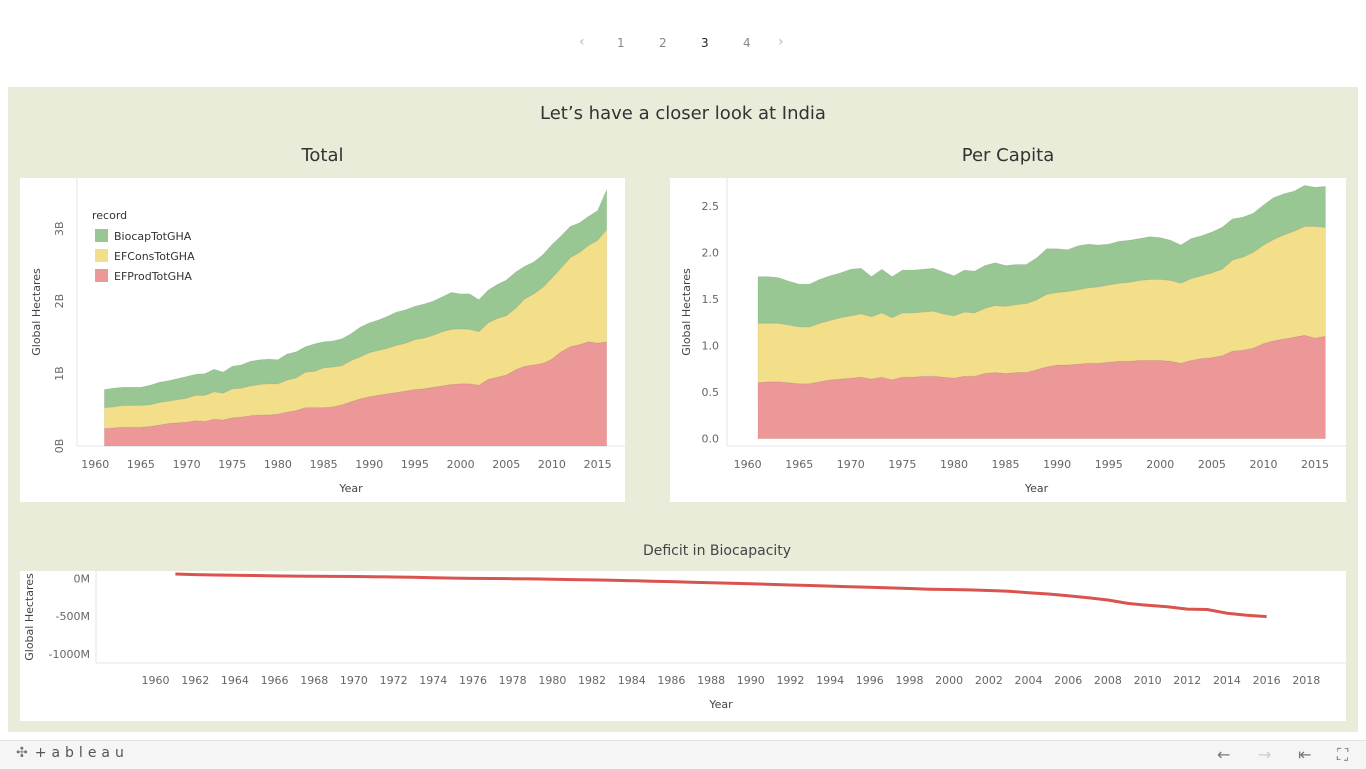 The width and height of the screenshot is (1366, 769). Describe the element at coordinates (711, 392) in the screenshot. I see `y-tick-label: 0.5` at that location.